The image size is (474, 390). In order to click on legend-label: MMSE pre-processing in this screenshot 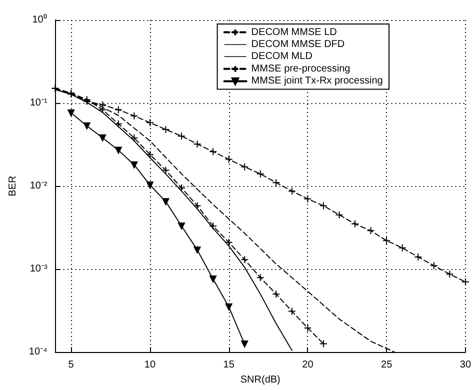, I will do `click(300, 68)`.